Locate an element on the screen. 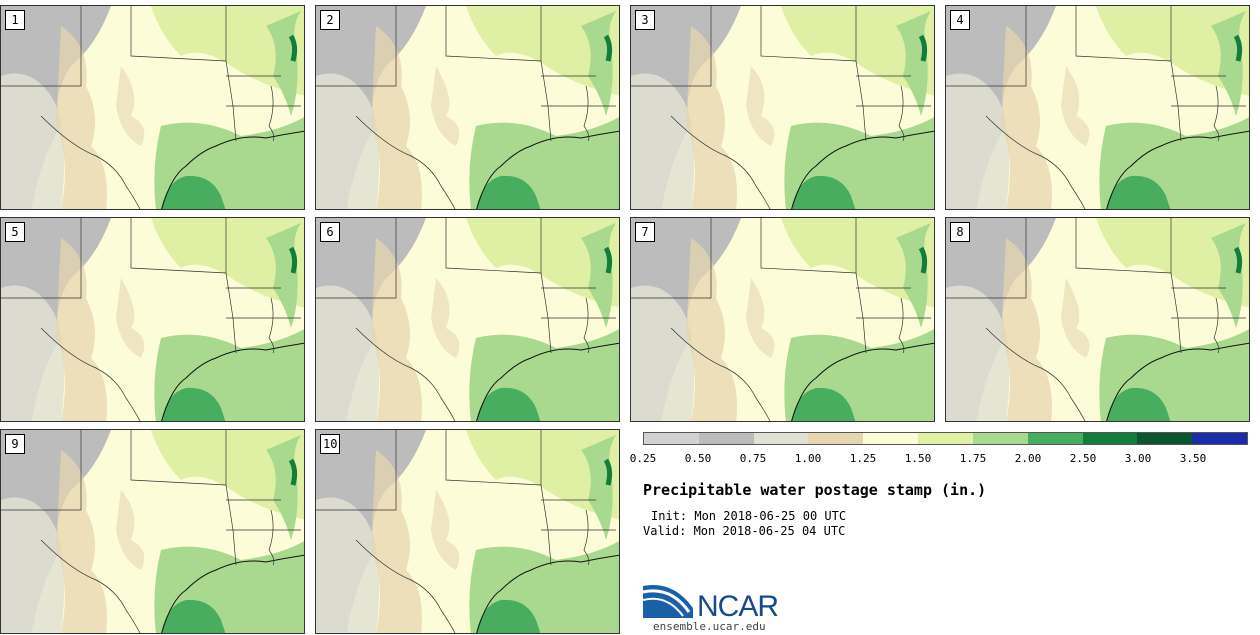 This screenshot has height=635, width=1260. member-number: 9 is located at coordinates (15, 444).